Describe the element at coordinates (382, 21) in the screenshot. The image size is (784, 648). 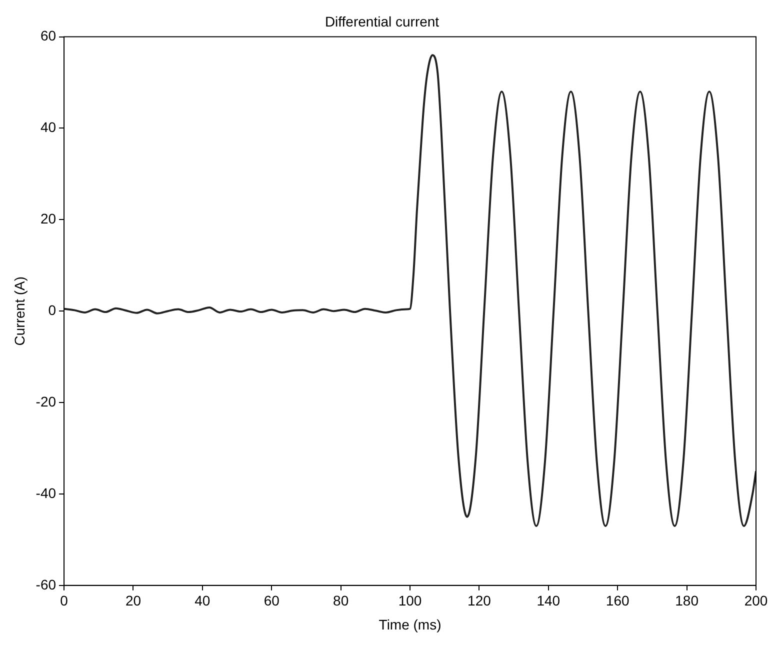
I see `chart-title: Differential current` at that location.